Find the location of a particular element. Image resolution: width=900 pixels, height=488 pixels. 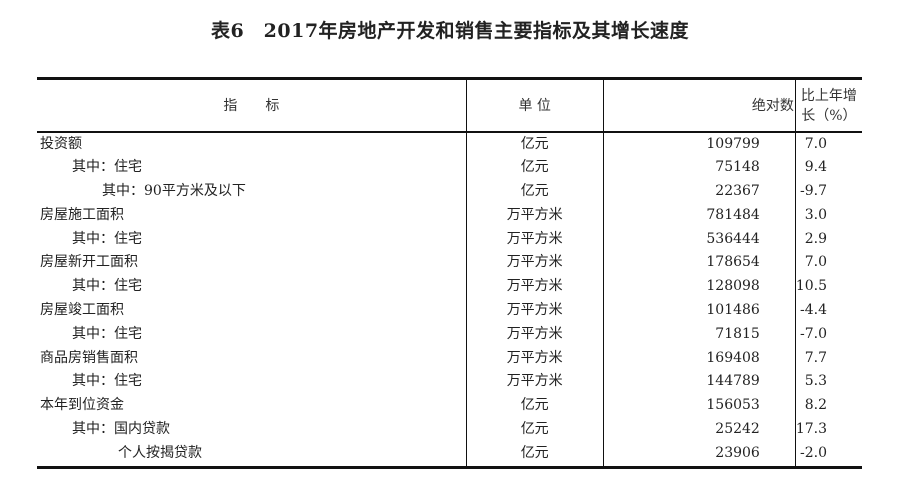

indicator-cell: 房屋施工面积 is located at coordinates (82, 214).